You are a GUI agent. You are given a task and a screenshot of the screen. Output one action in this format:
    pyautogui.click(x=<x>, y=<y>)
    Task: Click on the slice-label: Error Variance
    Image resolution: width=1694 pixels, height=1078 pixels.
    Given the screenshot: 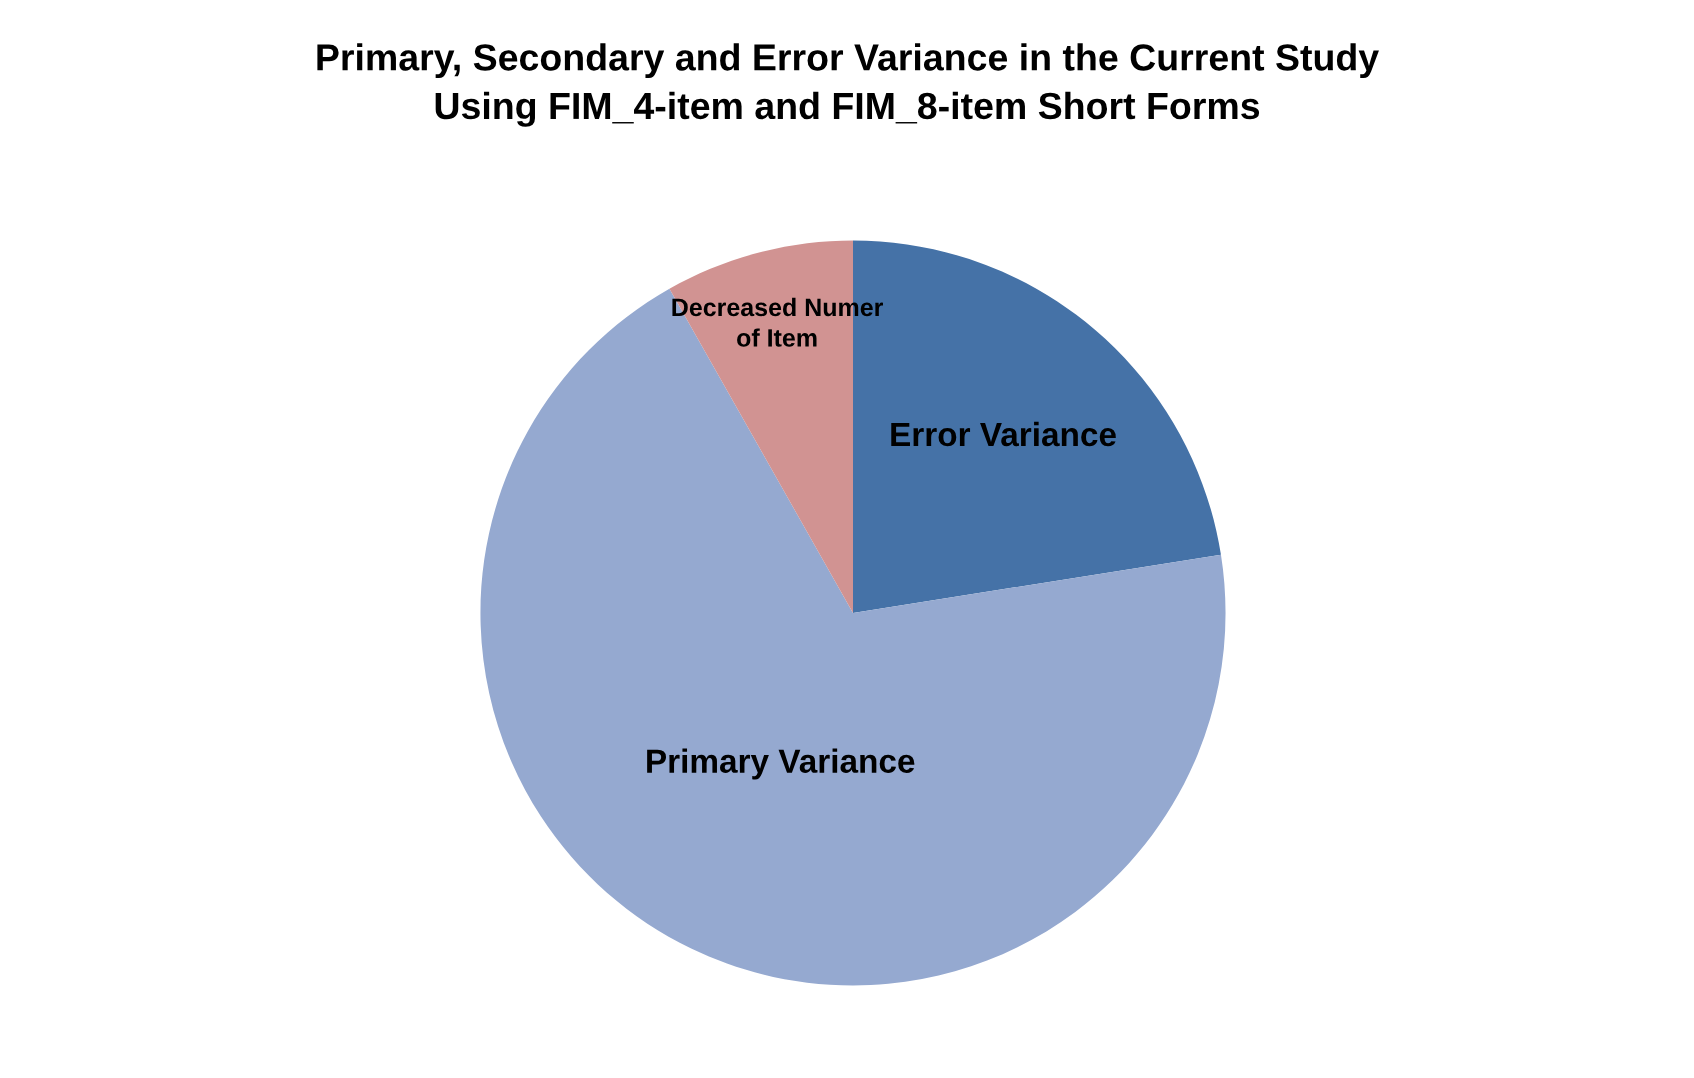 What is the action you would take?
    pyautogui.click(x=1003, y=434)
    